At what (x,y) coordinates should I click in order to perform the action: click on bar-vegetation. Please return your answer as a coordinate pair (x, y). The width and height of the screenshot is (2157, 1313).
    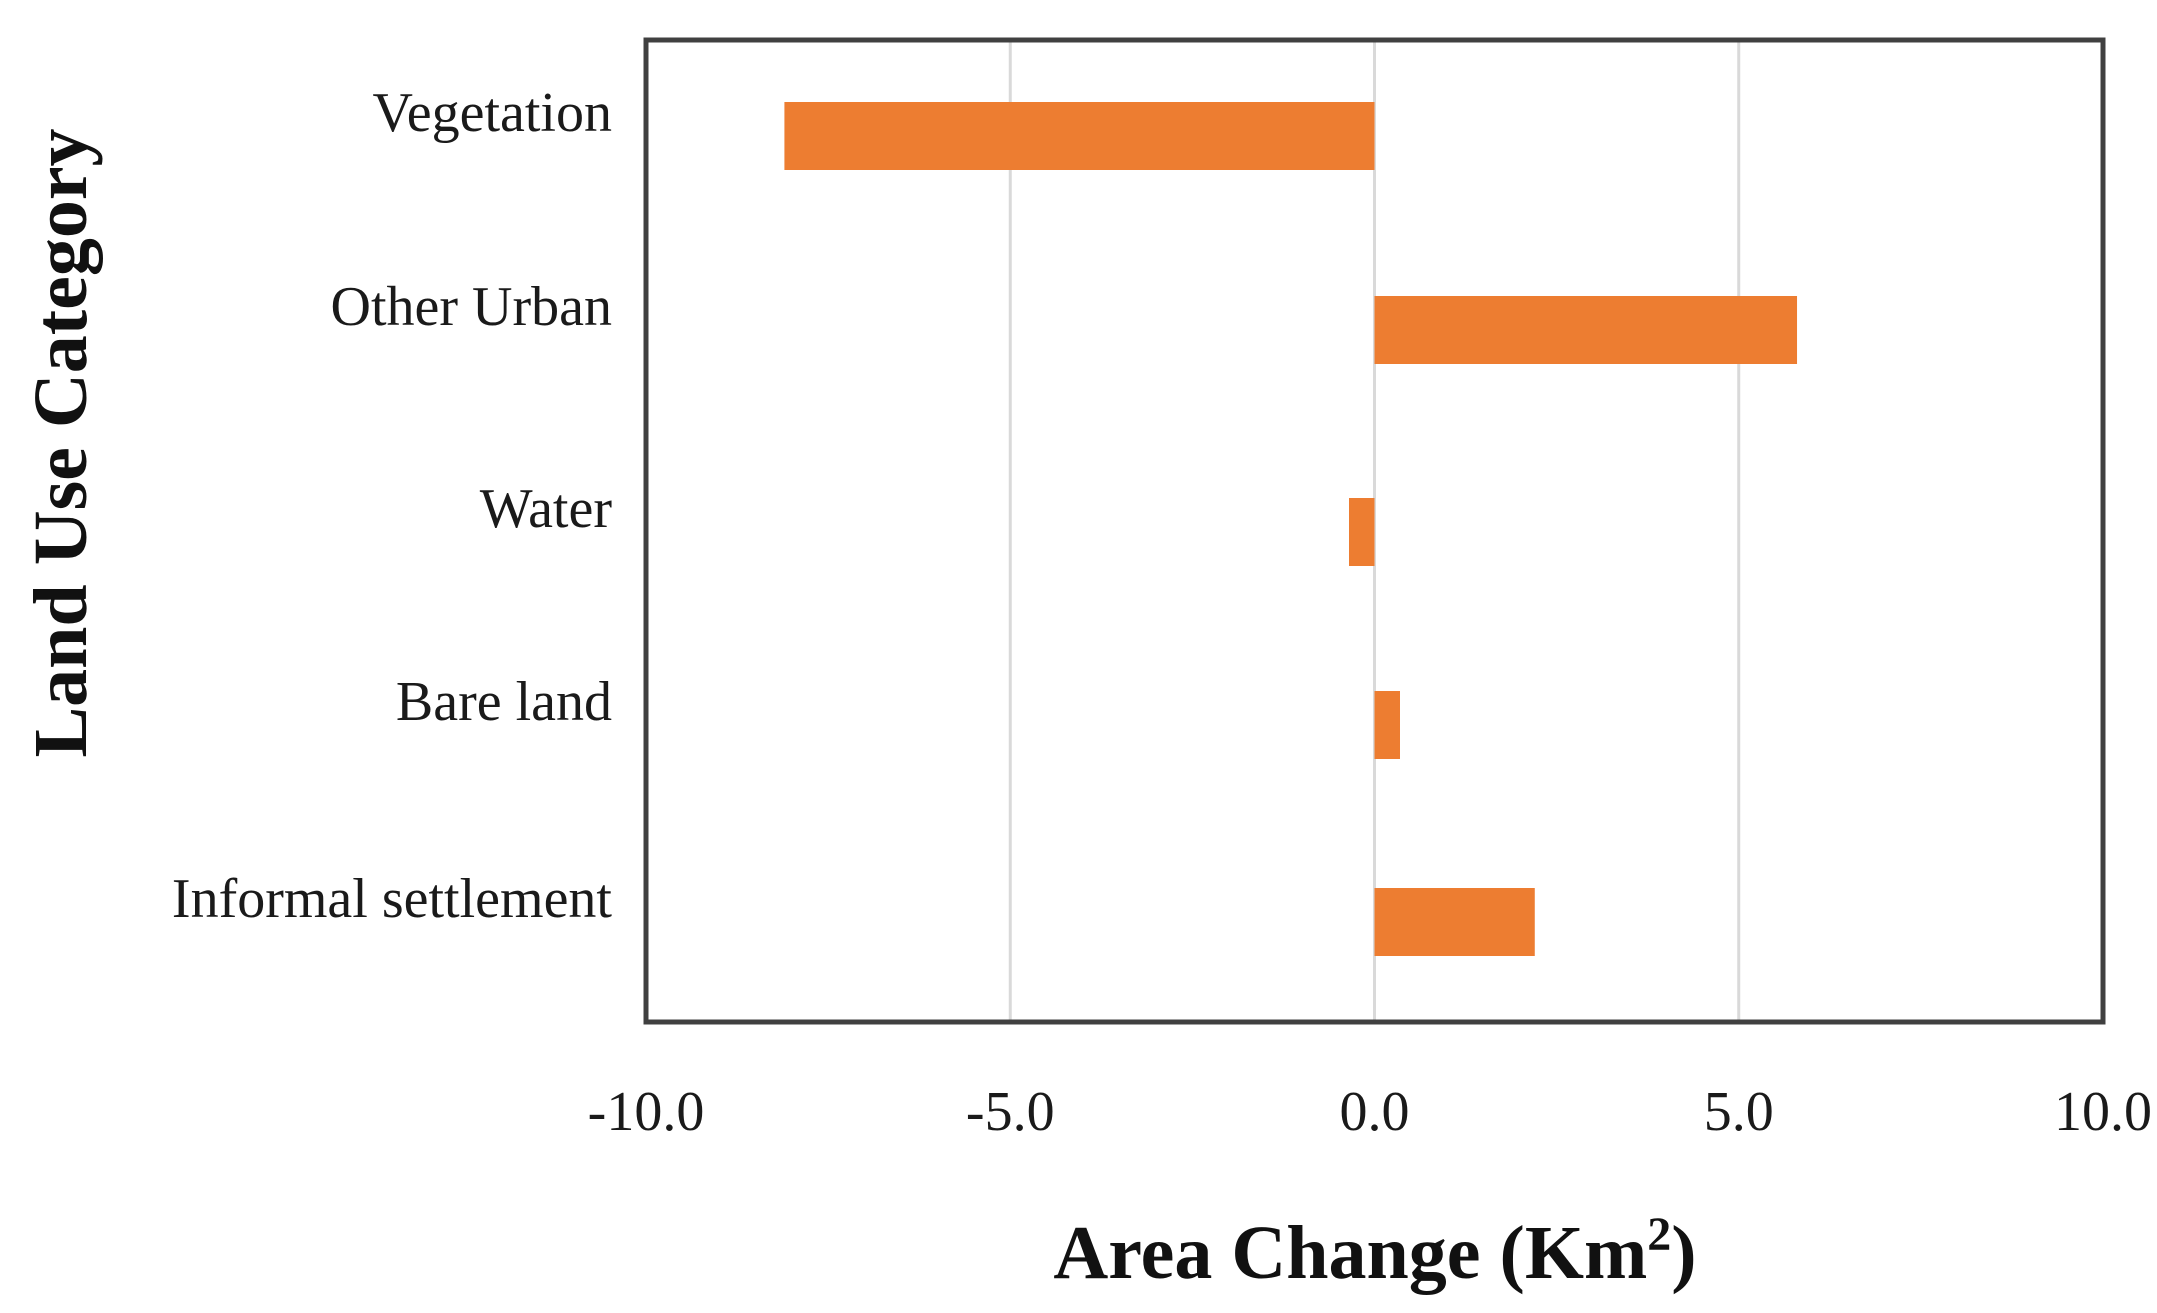
    Looking at the image, I should click on (1079, 136).